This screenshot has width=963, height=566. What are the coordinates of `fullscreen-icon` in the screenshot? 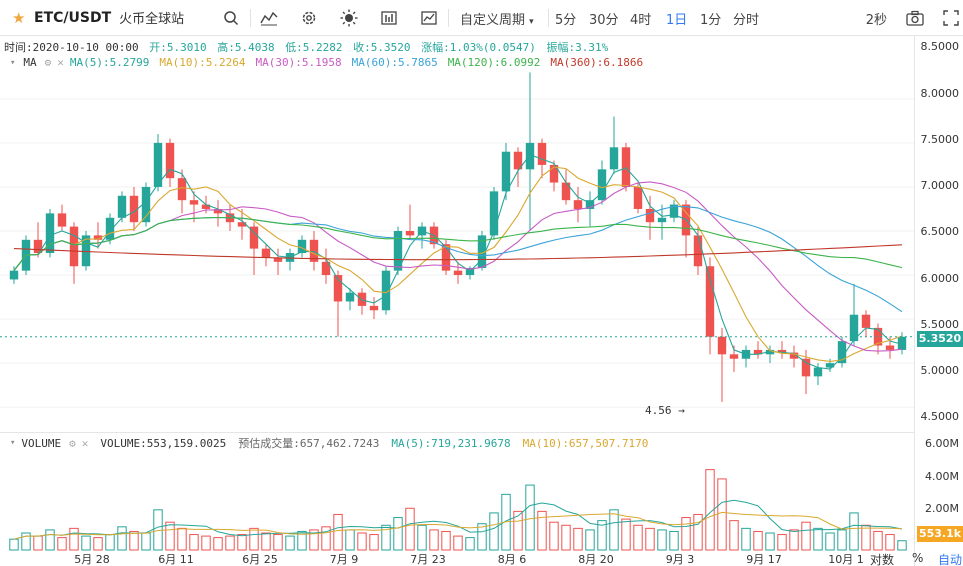 It's located at (951, 18).